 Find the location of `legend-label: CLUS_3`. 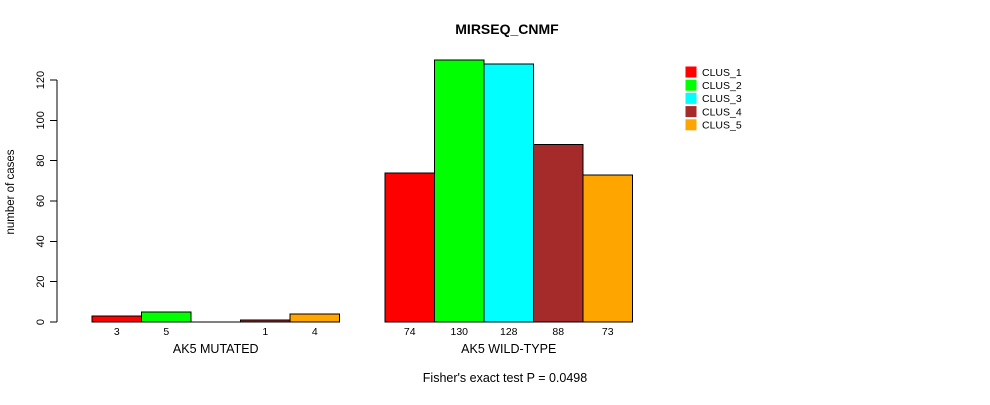

legend-label: CLUS_3 is located at coordinates (722, 99).